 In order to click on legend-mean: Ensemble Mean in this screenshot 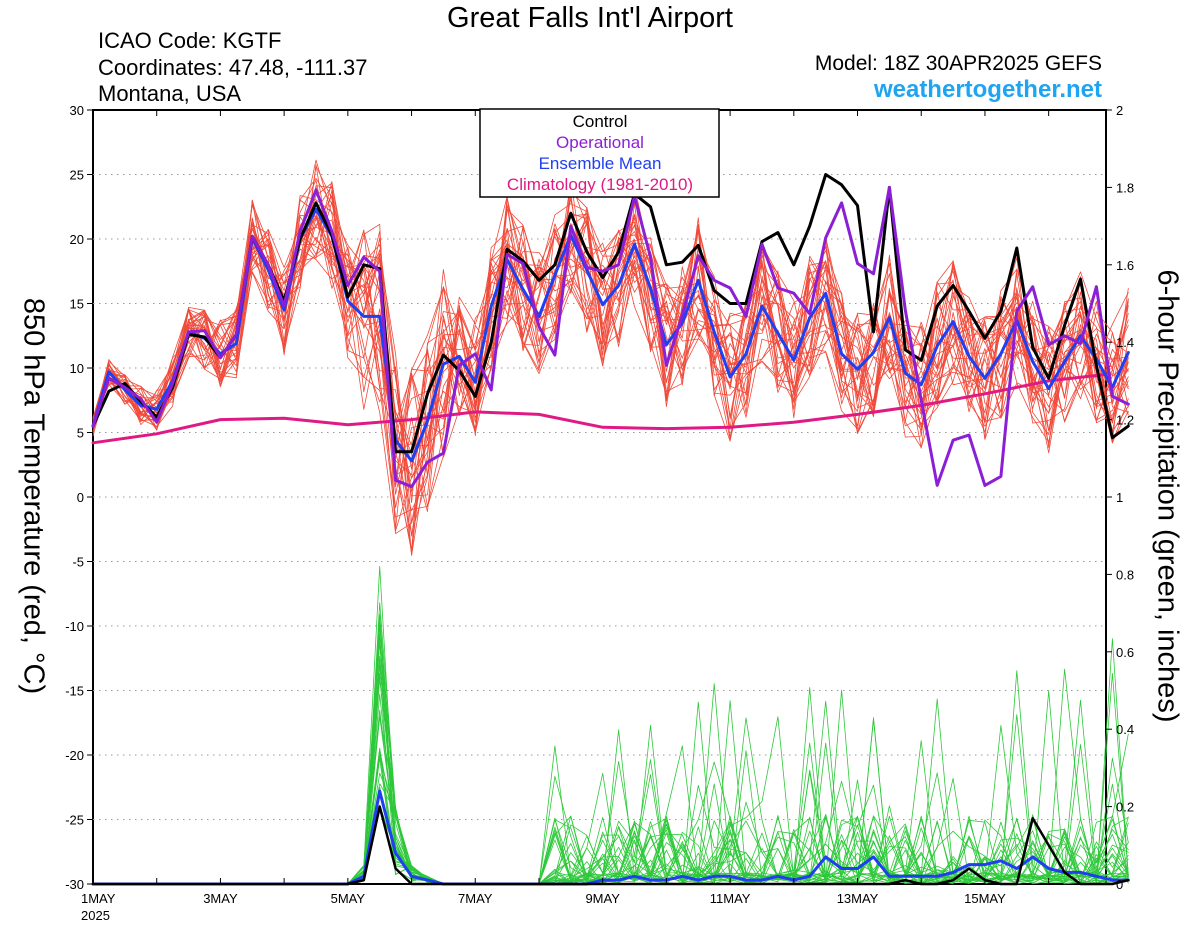, I will do `click(600, 163)`.